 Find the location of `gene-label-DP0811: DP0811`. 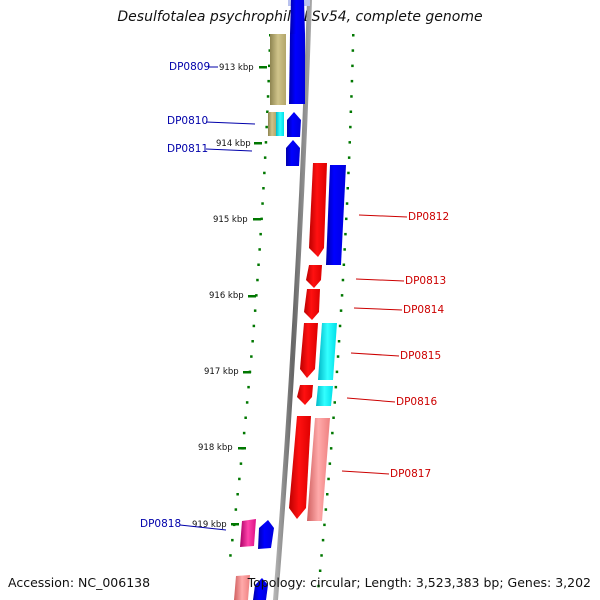

gene-label-DP0811: DP0811 is located at coordinates (187, 149).